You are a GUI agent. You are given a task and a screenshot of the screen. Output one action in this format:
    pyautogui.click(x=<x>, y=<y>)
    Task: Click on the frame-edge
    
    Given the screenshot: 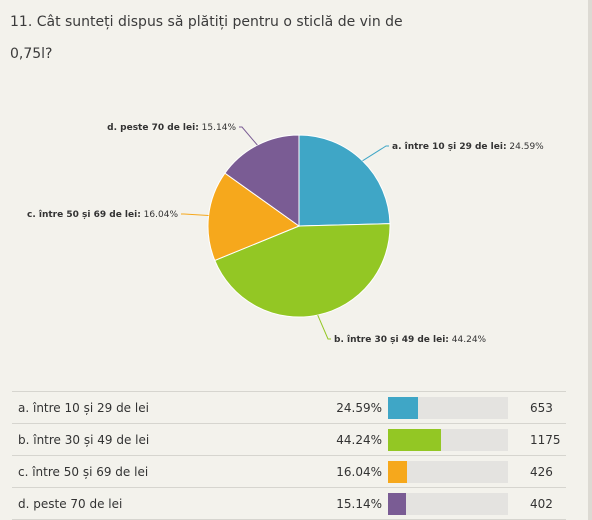 What is the action you would take?
    pyautogui.click(x=590, y=260)
    